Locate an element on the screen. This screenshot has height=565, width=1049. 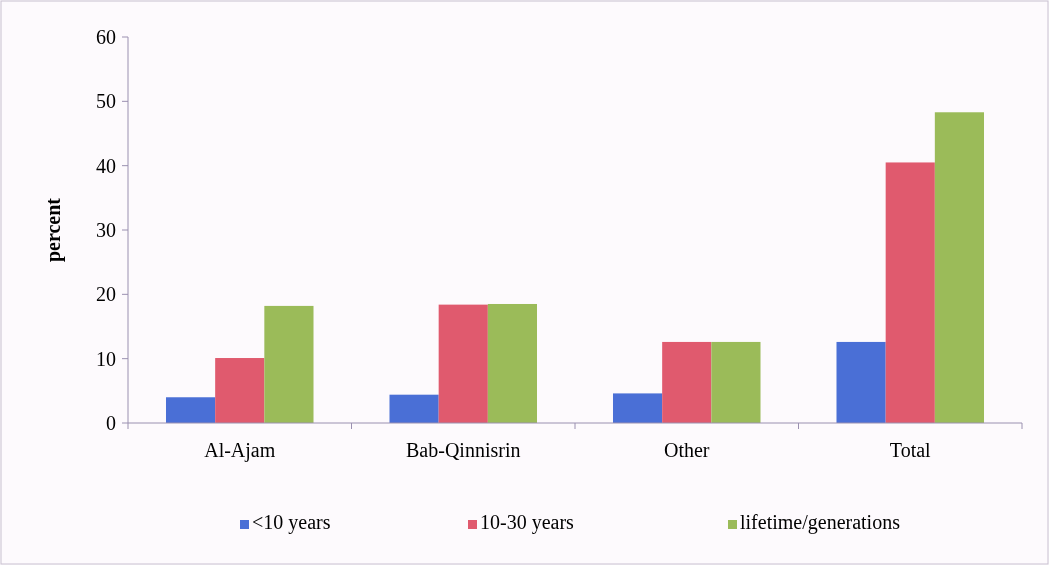
legend-label: 10-30 years is located at coordinates (527, 522).